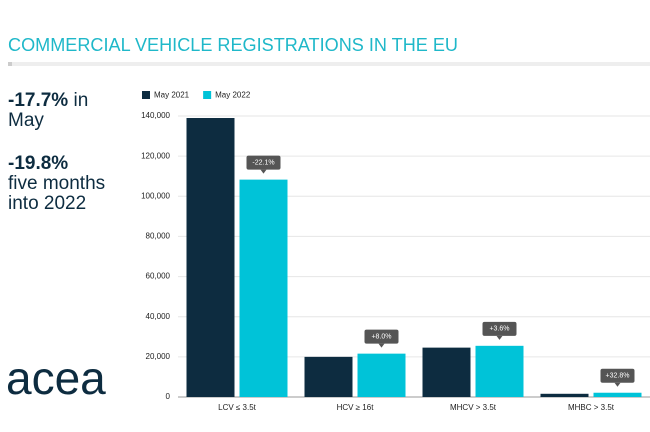 The height and width of the screenshot is (432, 650). Describe the element at coordinates (57, 193) in the screenshot. I see `highlight-text: five months into 2022` at that location.